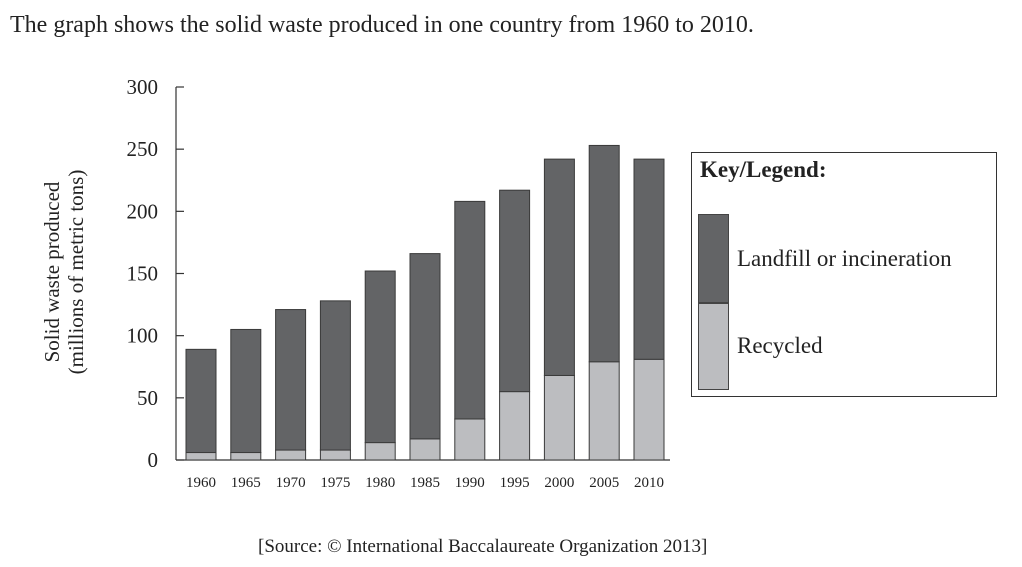  Describe the element at coordinates (246, 391) in the screenshot. I see `bar-landfill-1965` at that location.